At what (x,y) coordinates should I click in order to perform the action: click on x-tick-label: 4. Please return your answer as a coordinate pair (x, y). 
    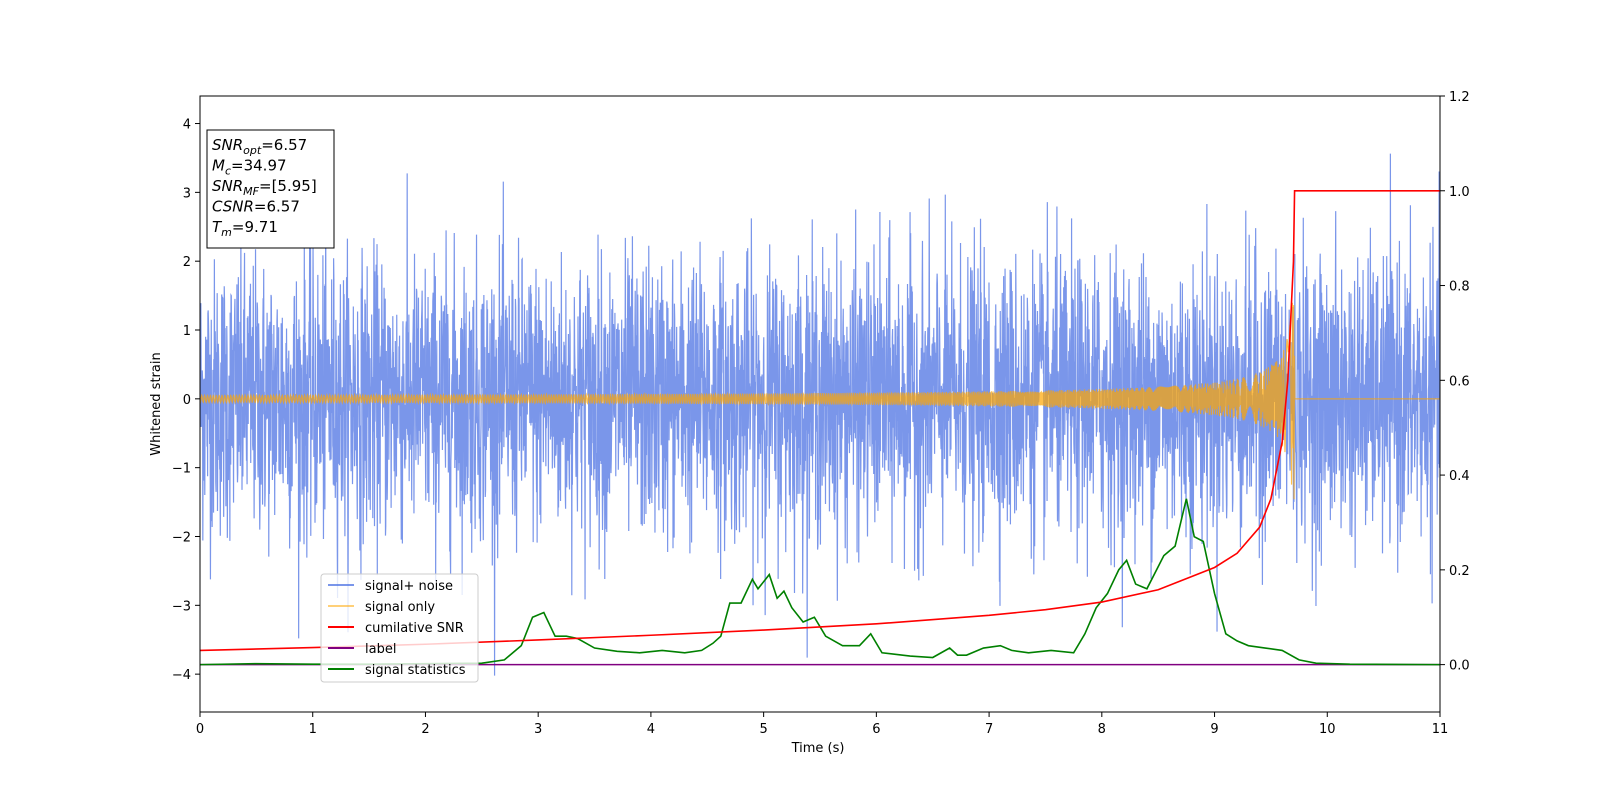
    Looking at the image, I should click on (651, 729).